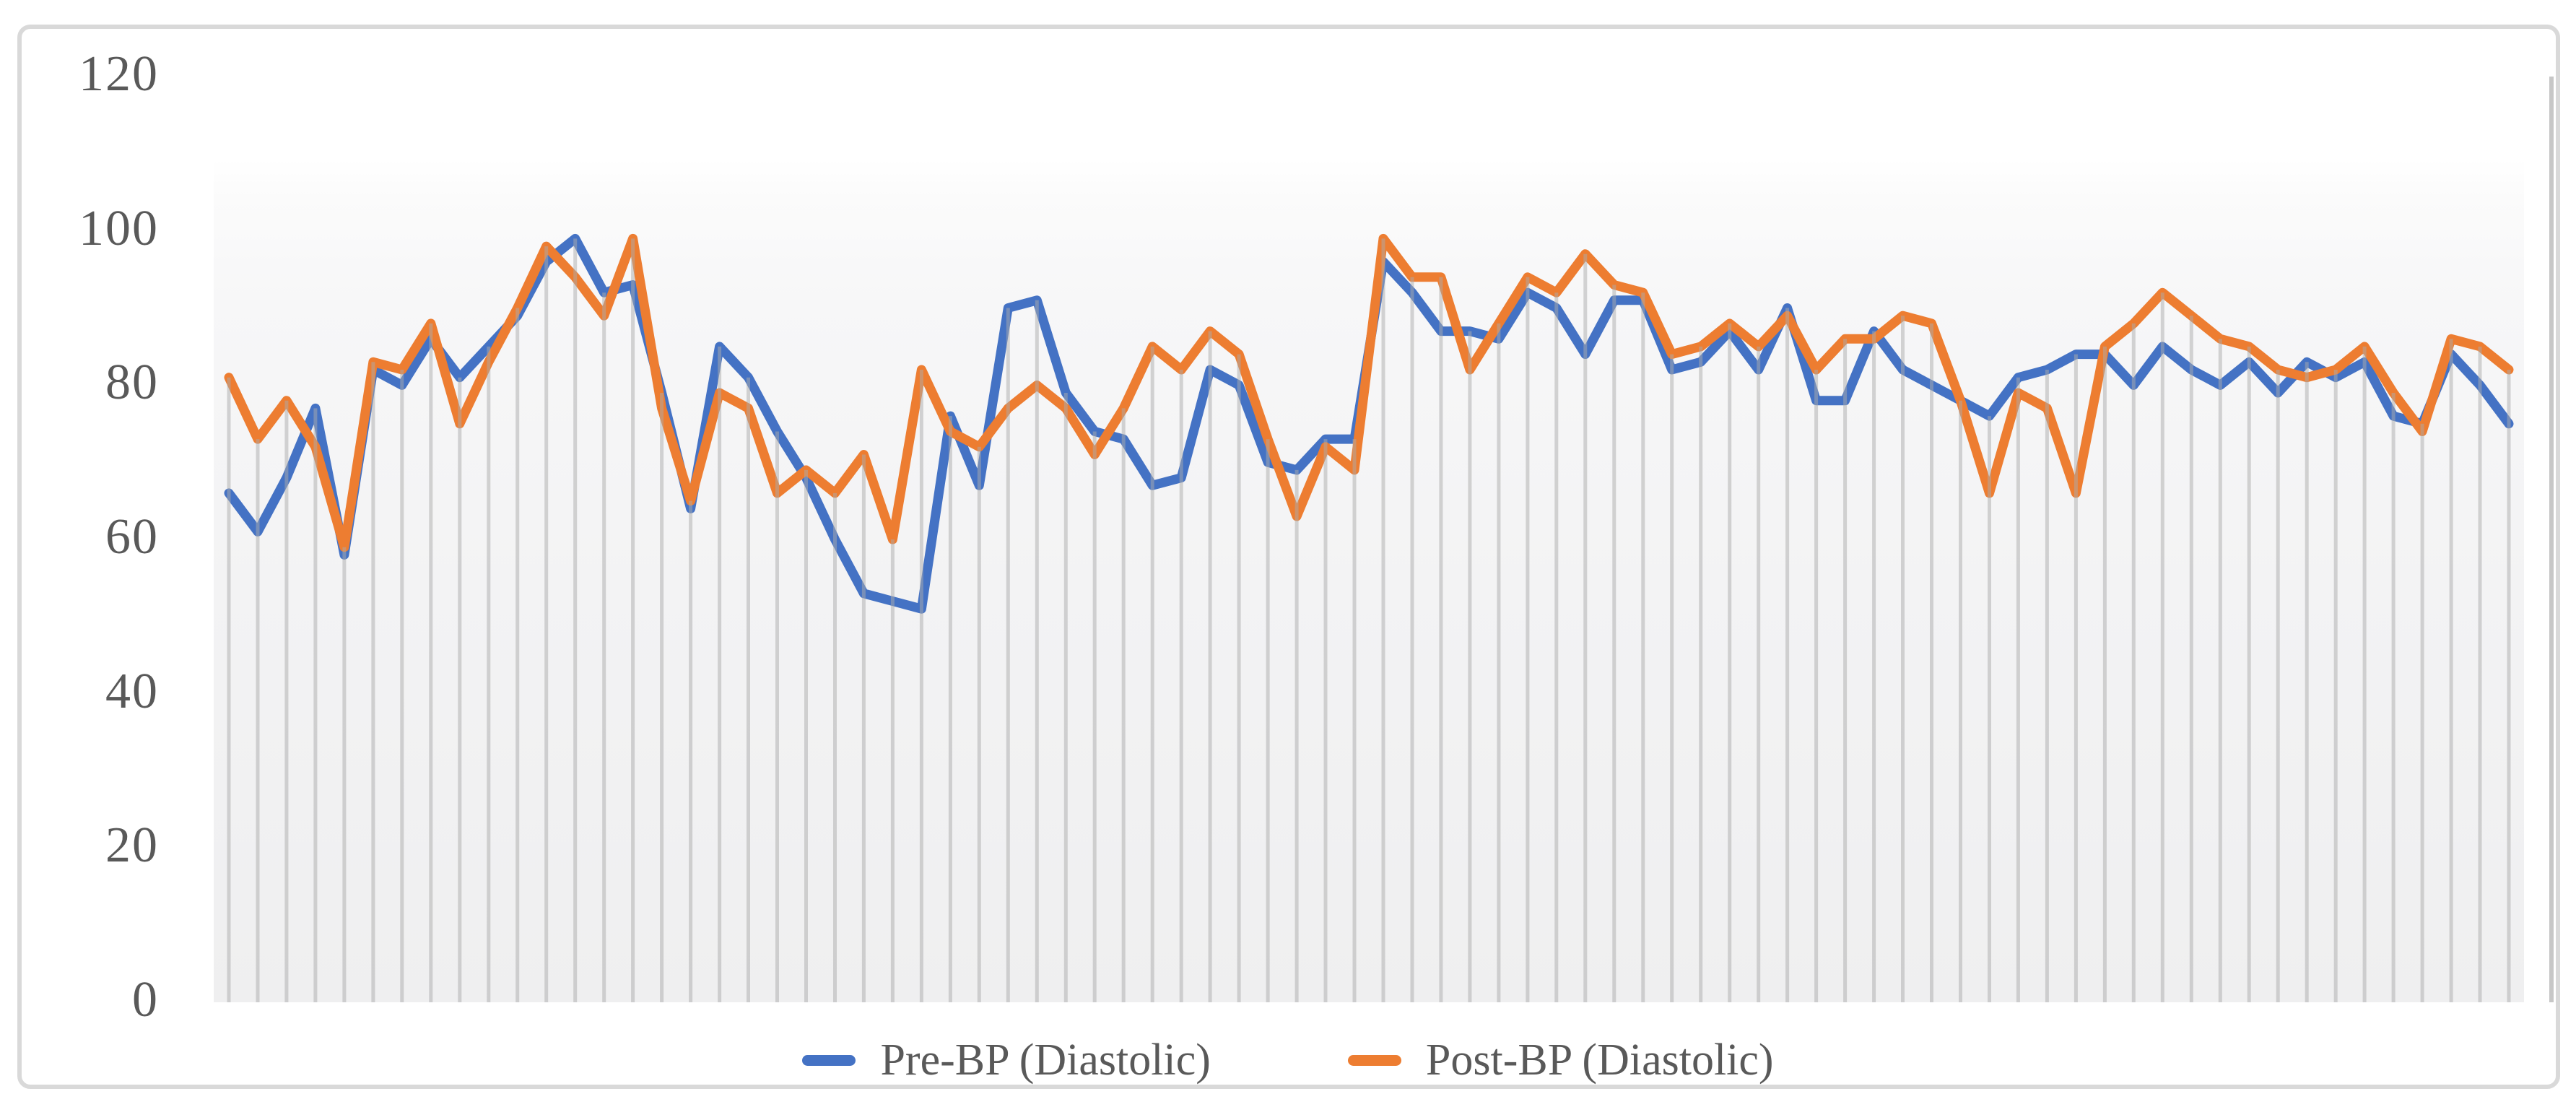  I want to click on legend-item-pre: Pre-BP (Diastolic), so click(1007, 1061).